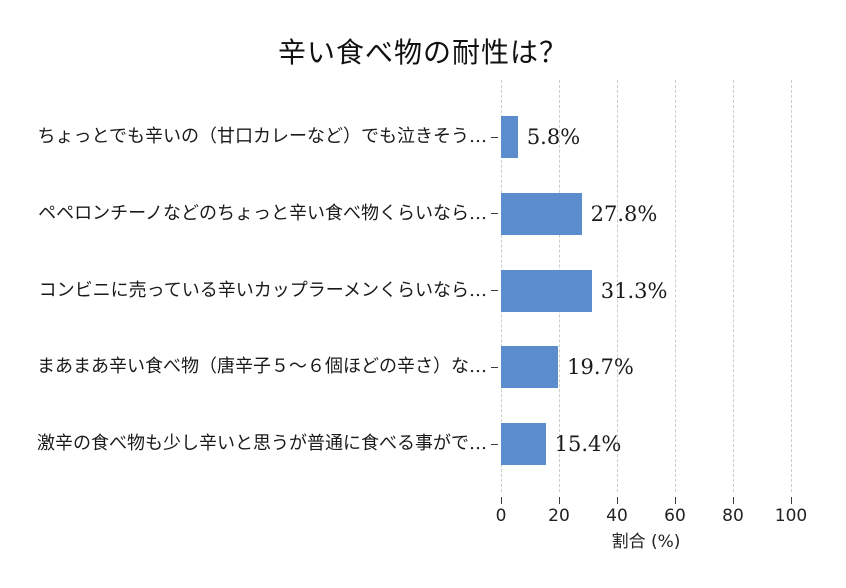 This screenshot has width=846, height=588. Describe the element at coordinates (791, 516) in the screenshot. I see `x-tick-label: 100` at that location.